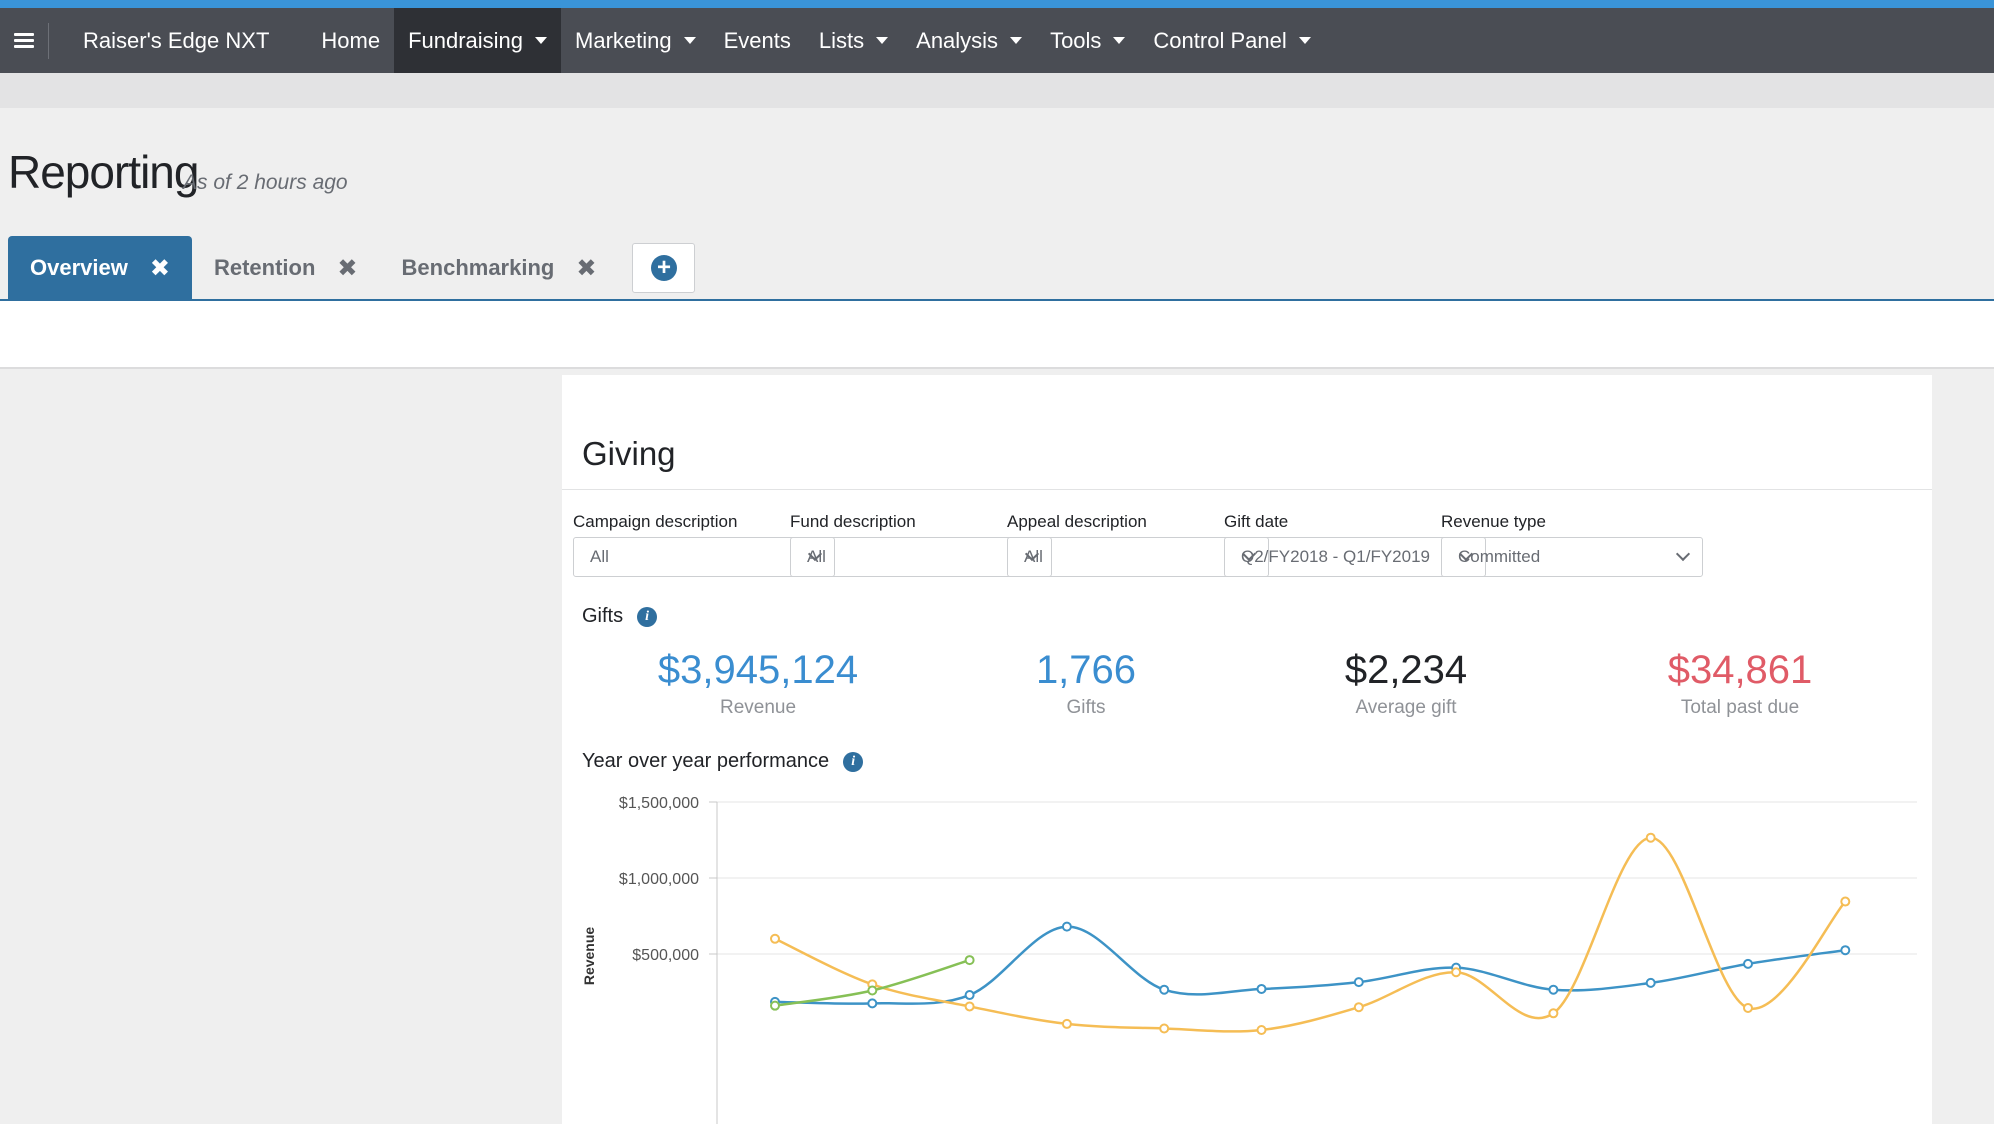  I want to click on filter-value: Q2/FY2018 - Q1/FY2019, so click(1335, 556).